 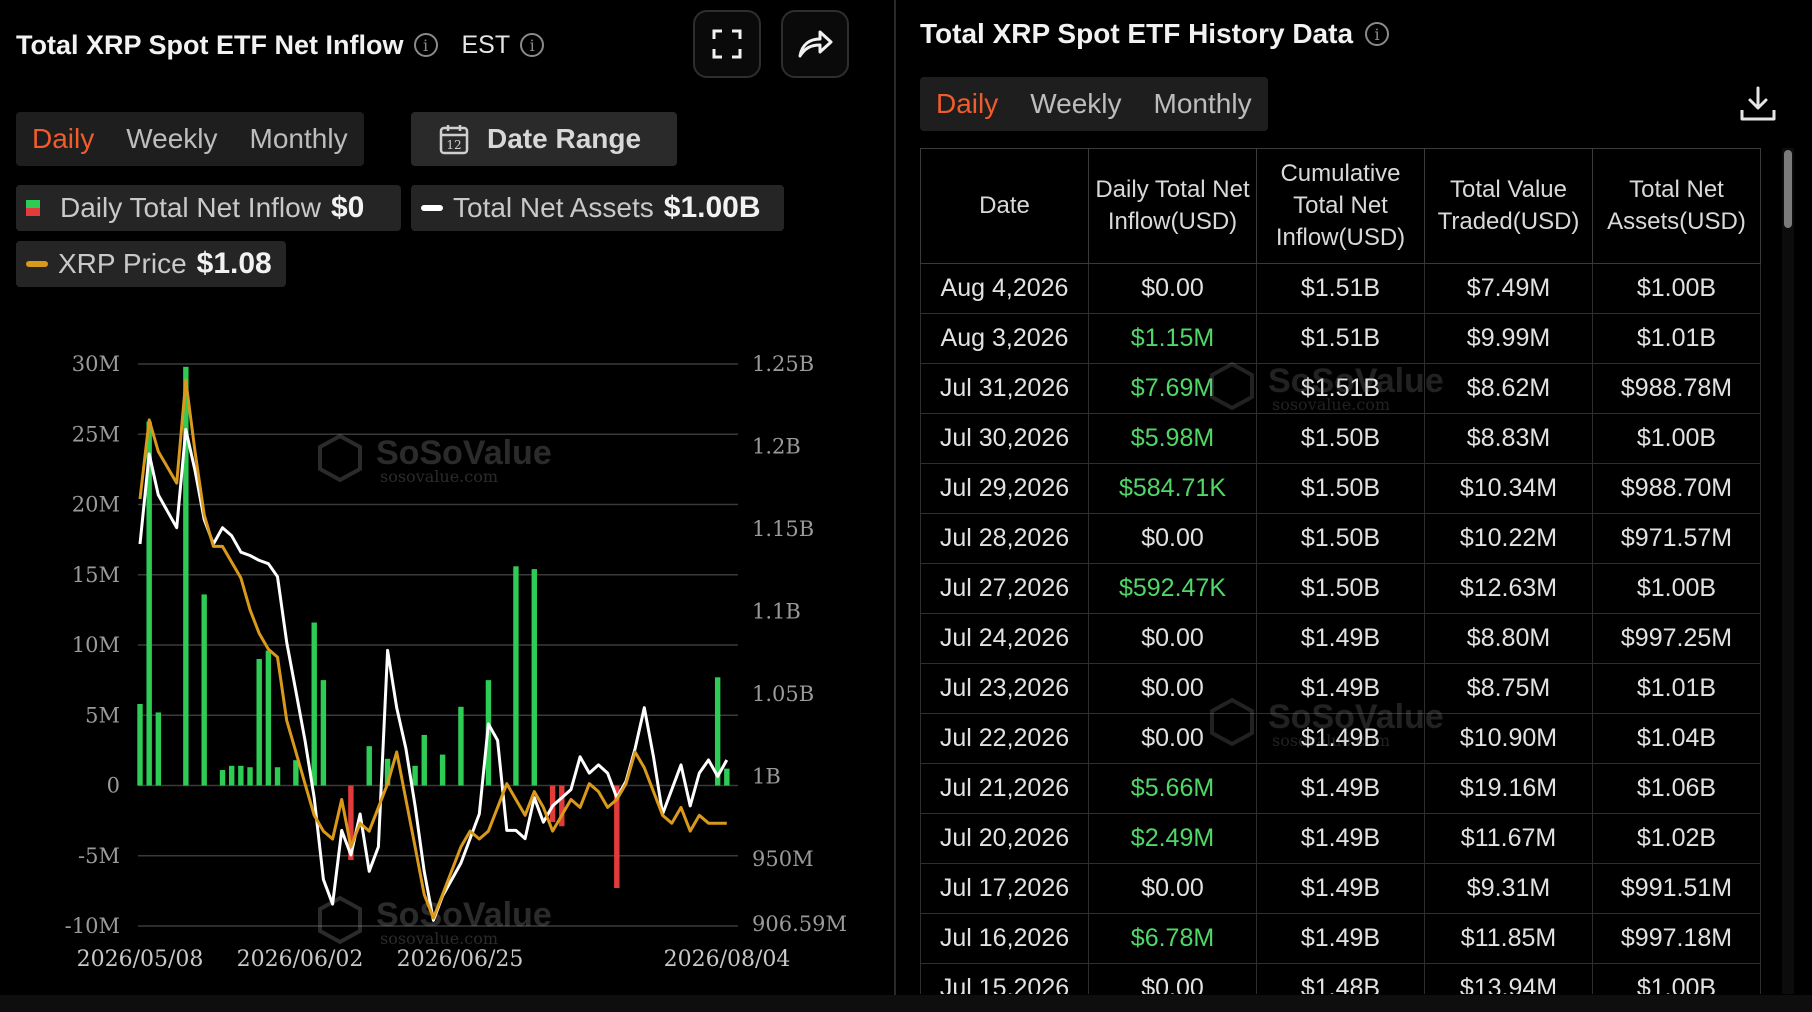 What do you see at coordinates (96, 364) in the screenshot?
I see `y-left-tick-label: 30M` at bounding box center [96, 364].